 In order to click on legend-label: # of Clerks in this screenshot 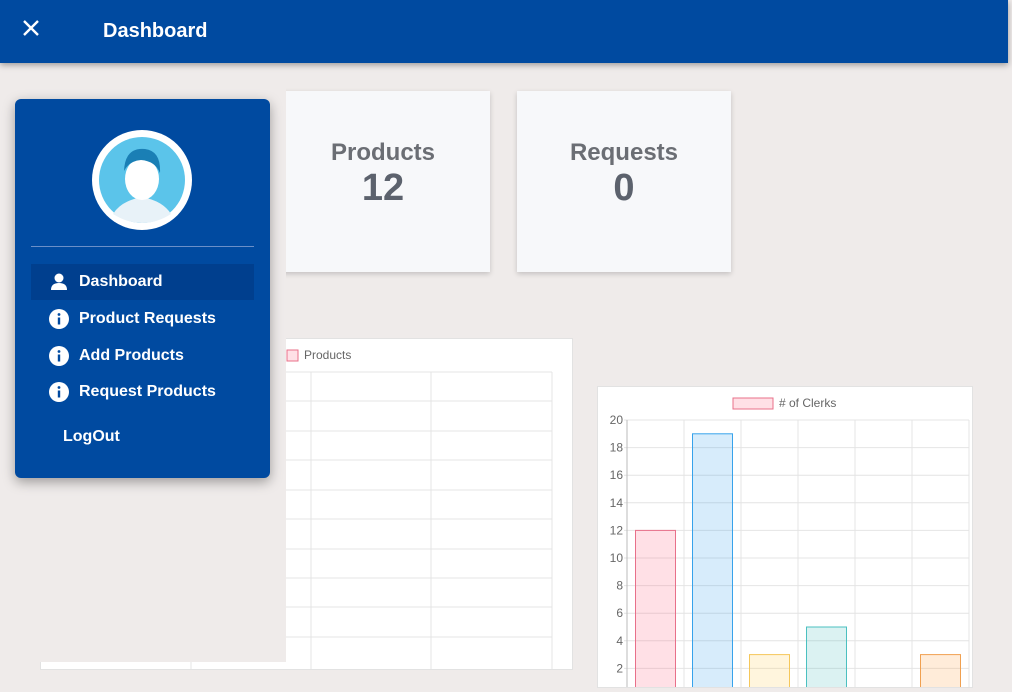, I will do `click(807, 403)`.